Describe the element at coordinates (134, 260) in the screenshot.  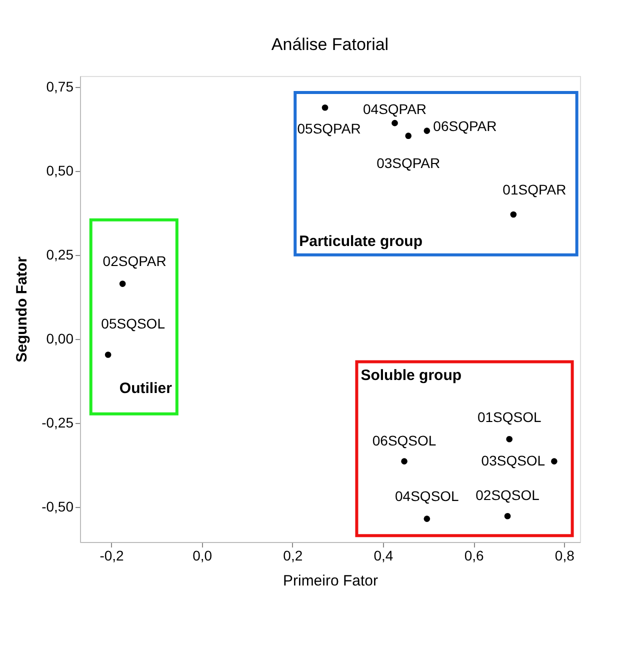
I see `annotation: 02SQPAR` at that location.